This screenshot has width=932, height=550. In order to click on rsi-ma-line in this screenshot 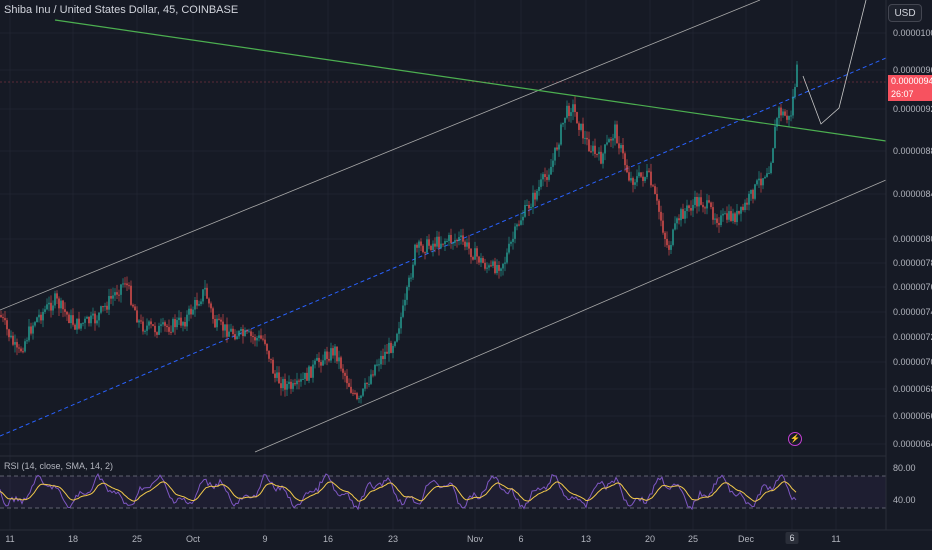, I will do `click(398, 491)`.